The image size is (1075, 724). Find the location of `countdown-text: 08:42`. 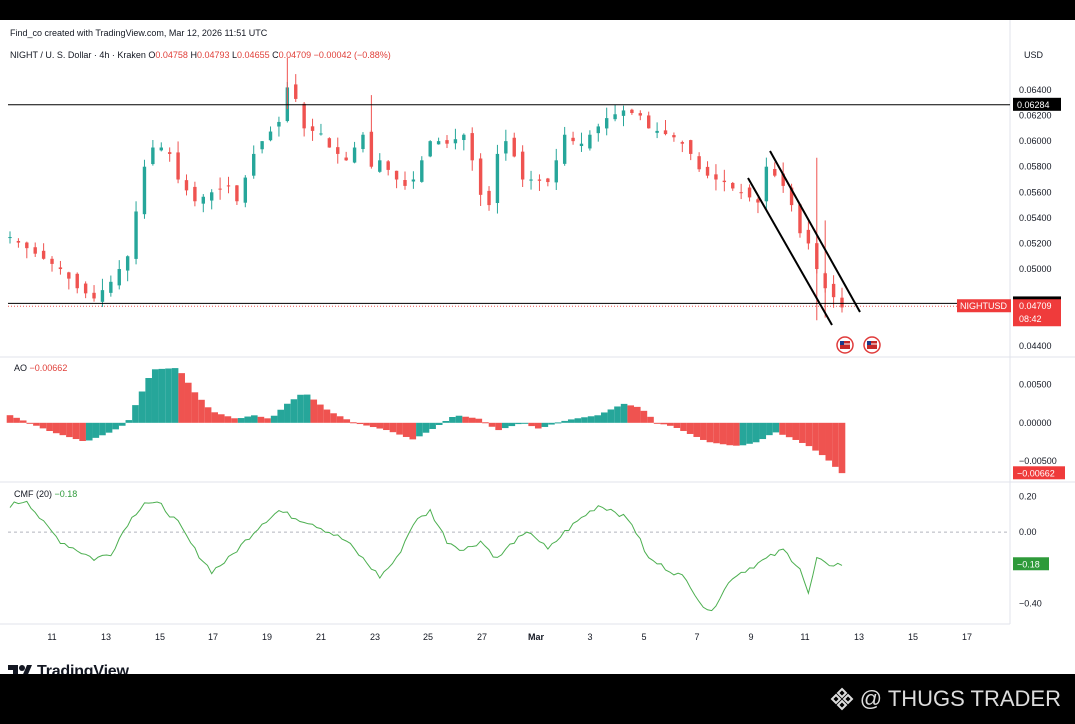

countdown-text: 08:42 is located at coordinates (1030, 319).